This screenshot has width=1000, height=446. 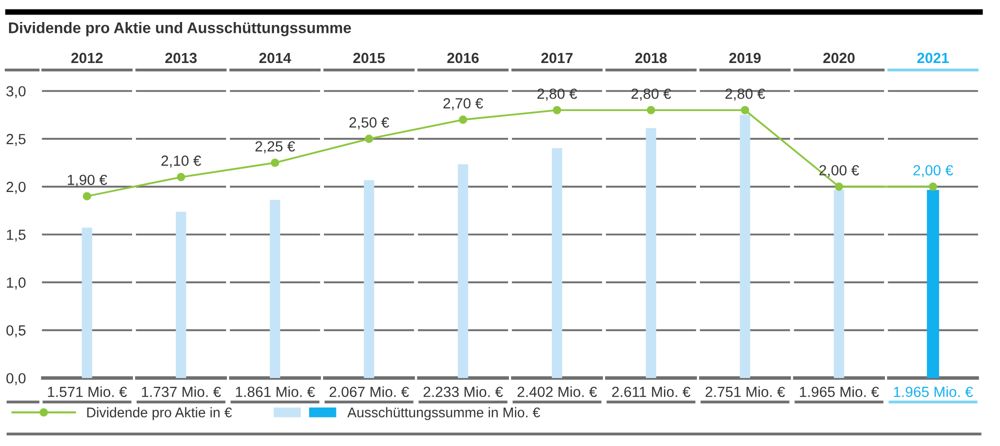 I want to click on data-label: 1.571 Mio. €, so click(x=87, y=392).